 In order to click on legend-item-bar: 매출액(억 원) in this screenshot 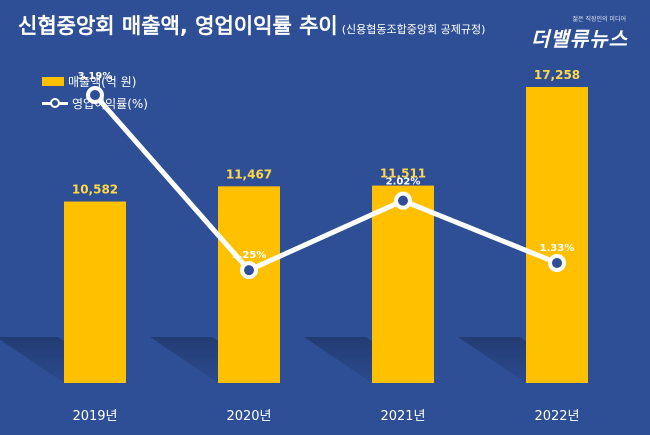, I will do `click(95, 81)`.